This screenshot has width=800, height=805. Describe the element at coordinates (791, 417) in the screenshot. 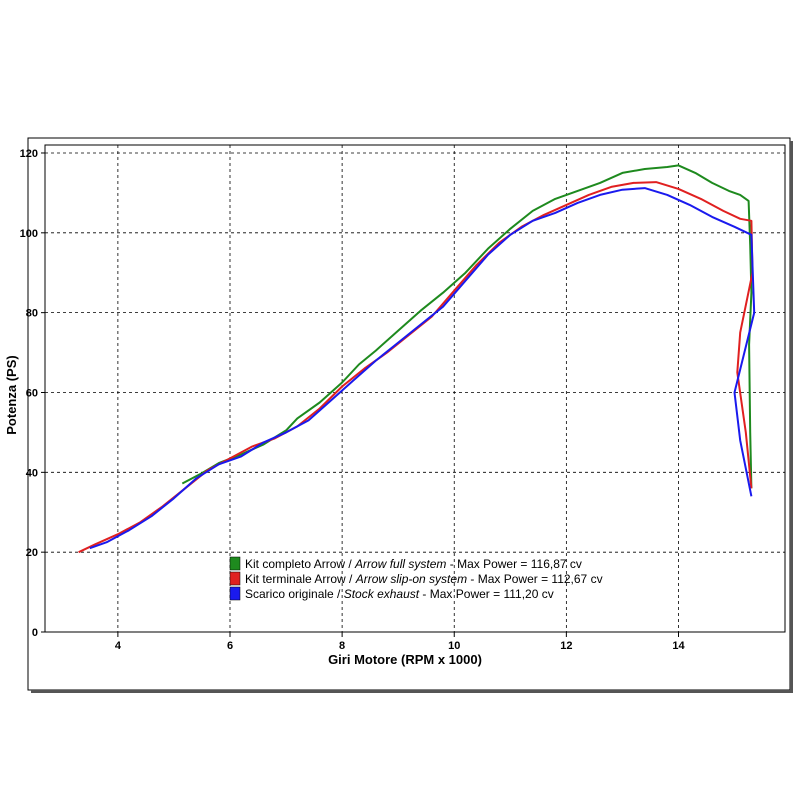

I see `frame-shadow-right` at that location.